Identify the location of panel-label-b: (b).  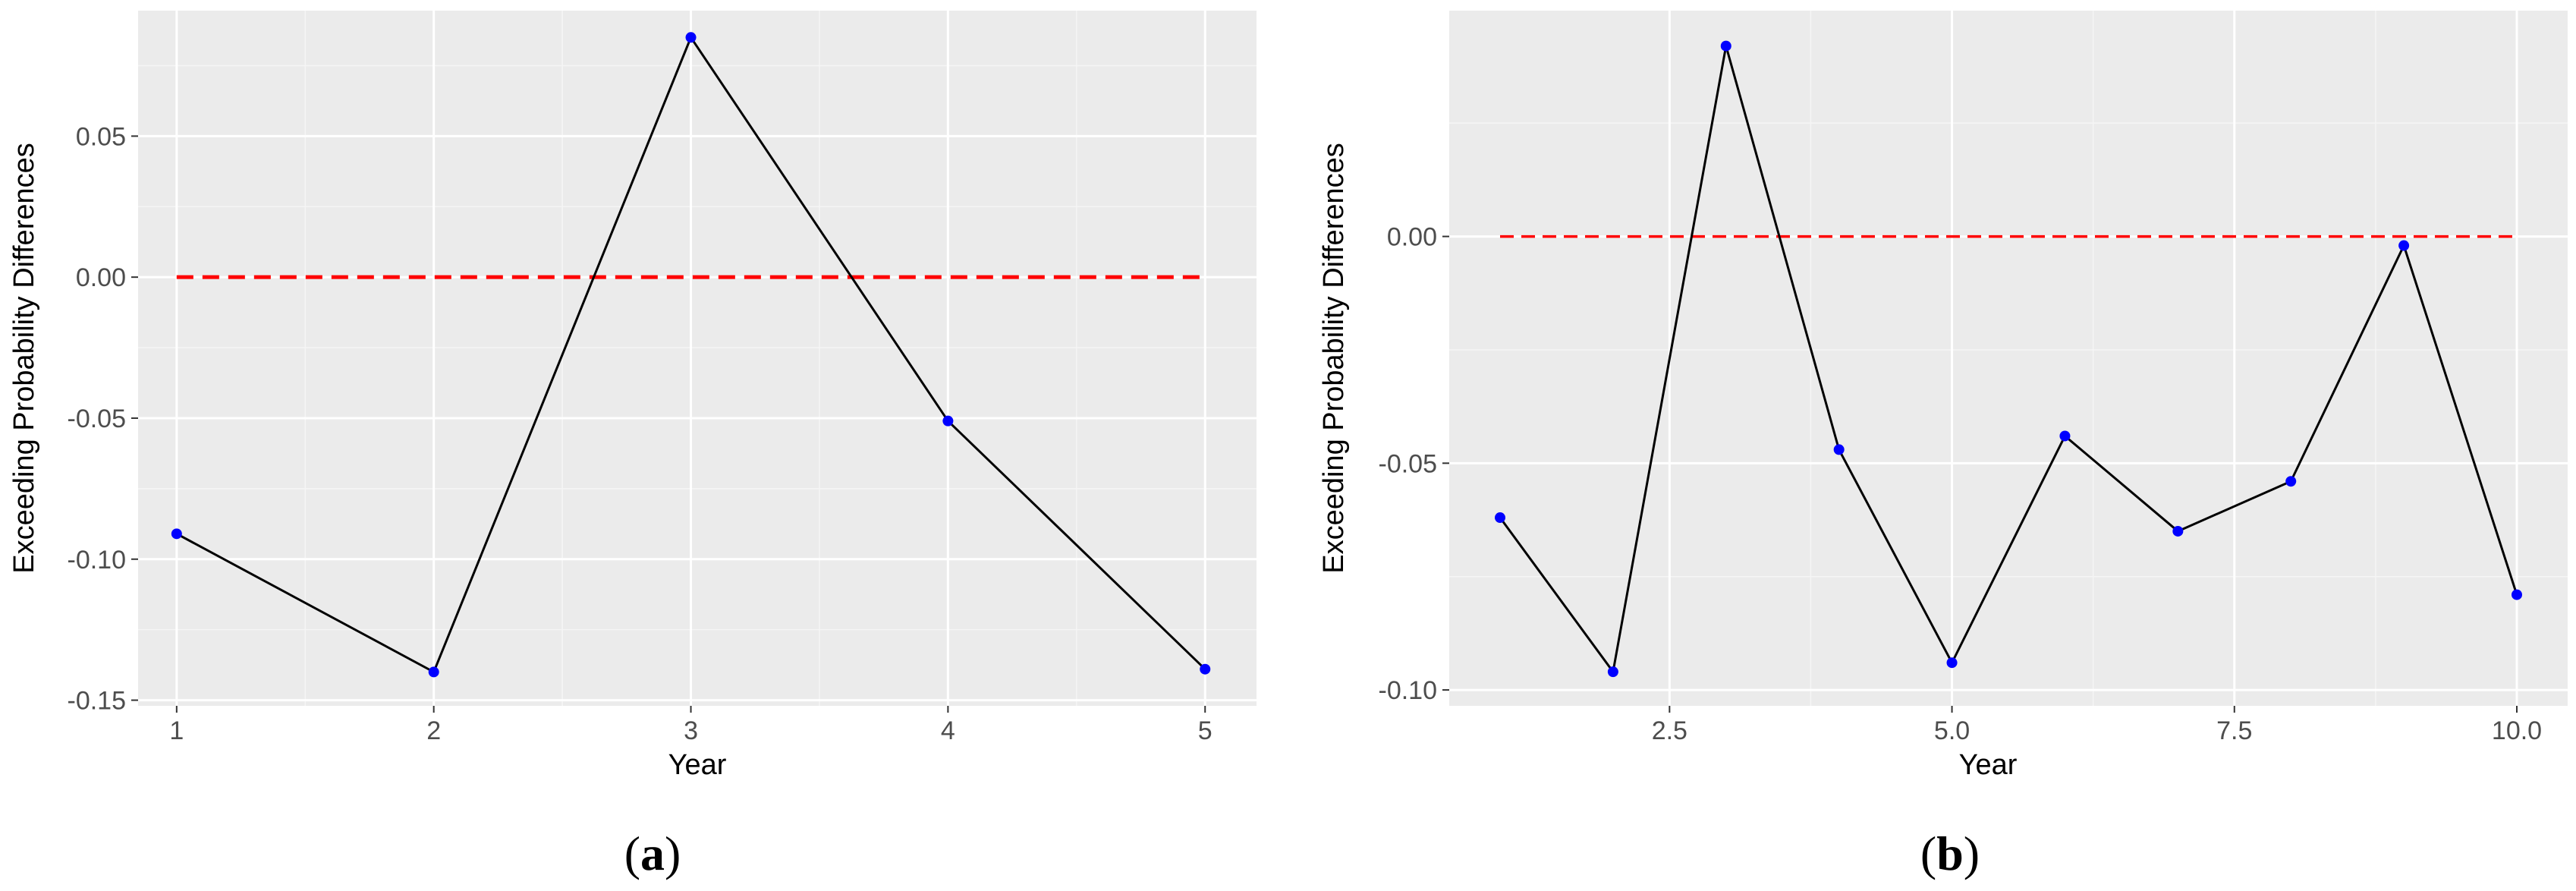
(1950, 853).